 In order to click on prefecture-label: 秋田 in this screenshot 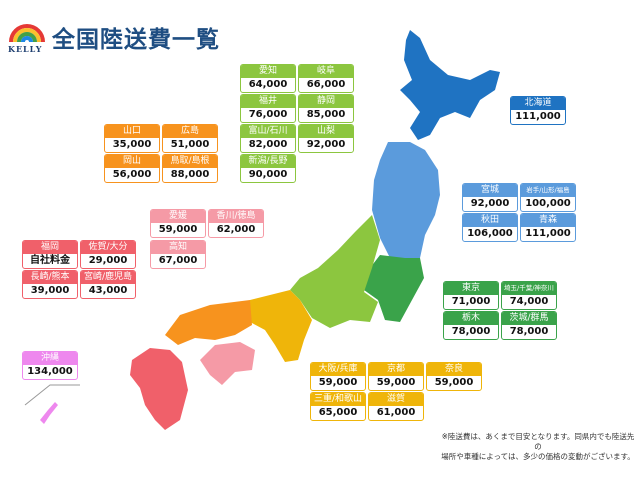, I will do `click(490, 220)`.